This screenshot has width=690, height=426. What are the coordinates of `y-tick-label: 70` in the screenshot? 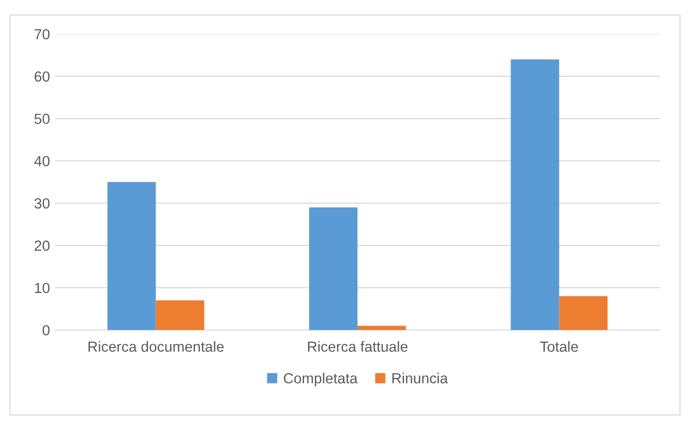 It's located at (42, 34).